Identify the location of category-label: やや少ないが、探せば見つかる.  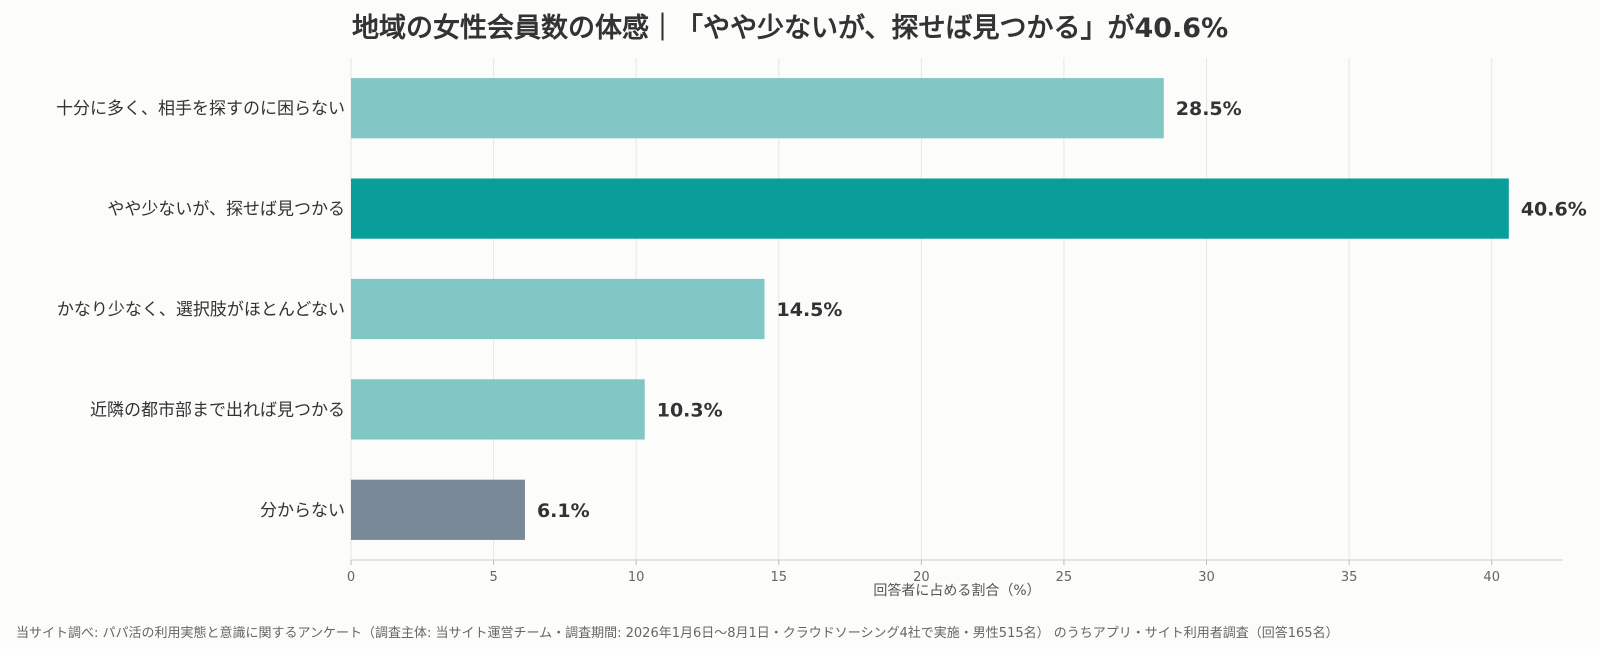
(226, 210).